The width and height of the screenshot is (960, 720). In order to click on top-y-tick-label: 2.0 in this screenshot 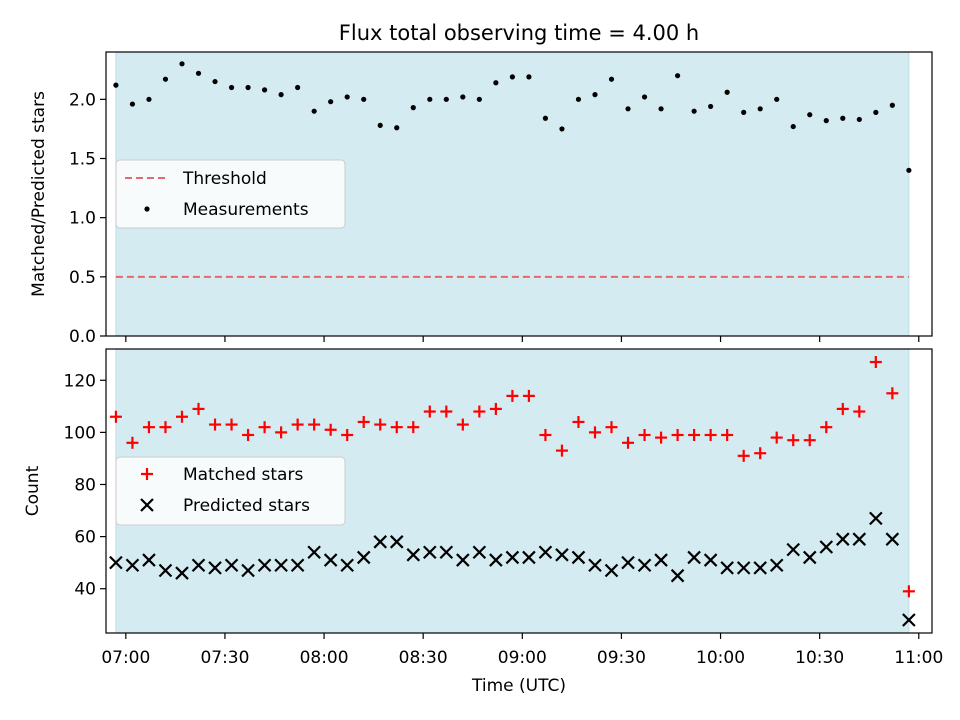, I will do `click(82, 100)`.